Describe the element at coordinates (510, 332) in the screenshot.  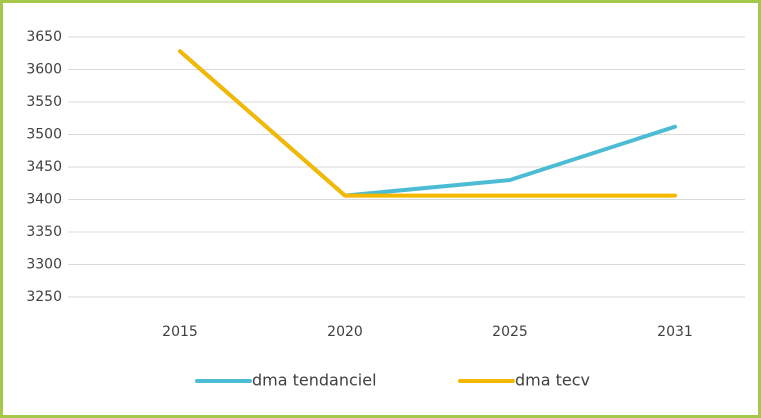
I see `x-tick-label: 2025` at that location.